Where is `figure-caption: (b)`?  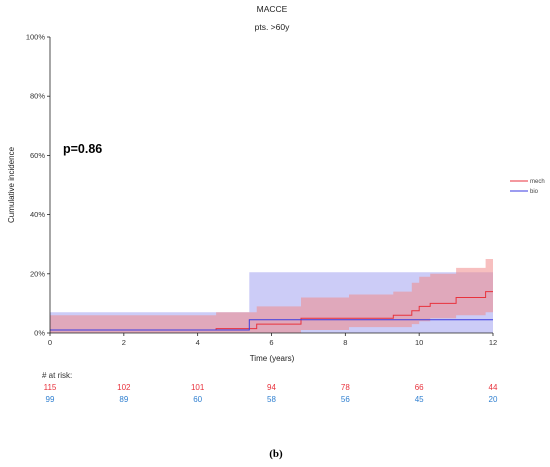 figure-caption: (b) is located at coordinates (276, 454).